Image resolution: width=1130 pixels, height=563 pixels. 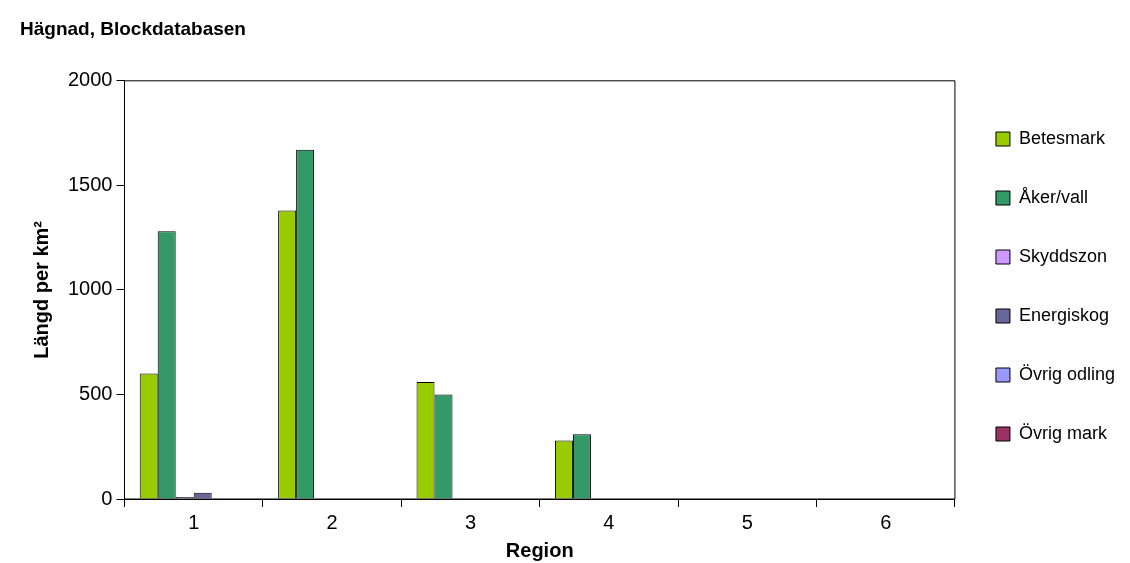 What do you see at coordinates (1062, 137) in the screenshot?
I see `legend-label: Betesmark` at bounding box center [1062, 137].